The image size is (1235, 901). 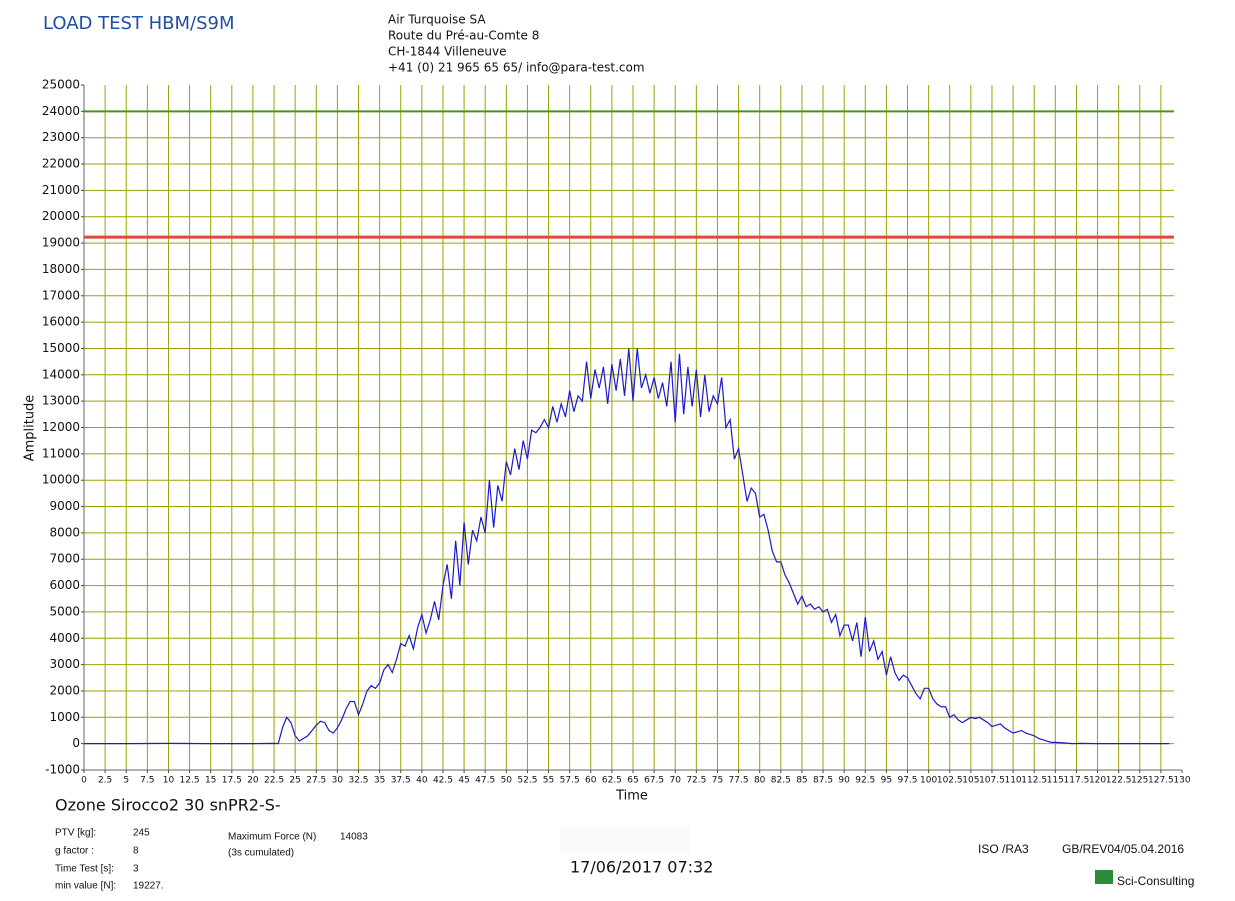 What do you see at coordinates (354, 837) in the screenshot?
I see `max-force-value: 14083` at bounding box center [354, 837].